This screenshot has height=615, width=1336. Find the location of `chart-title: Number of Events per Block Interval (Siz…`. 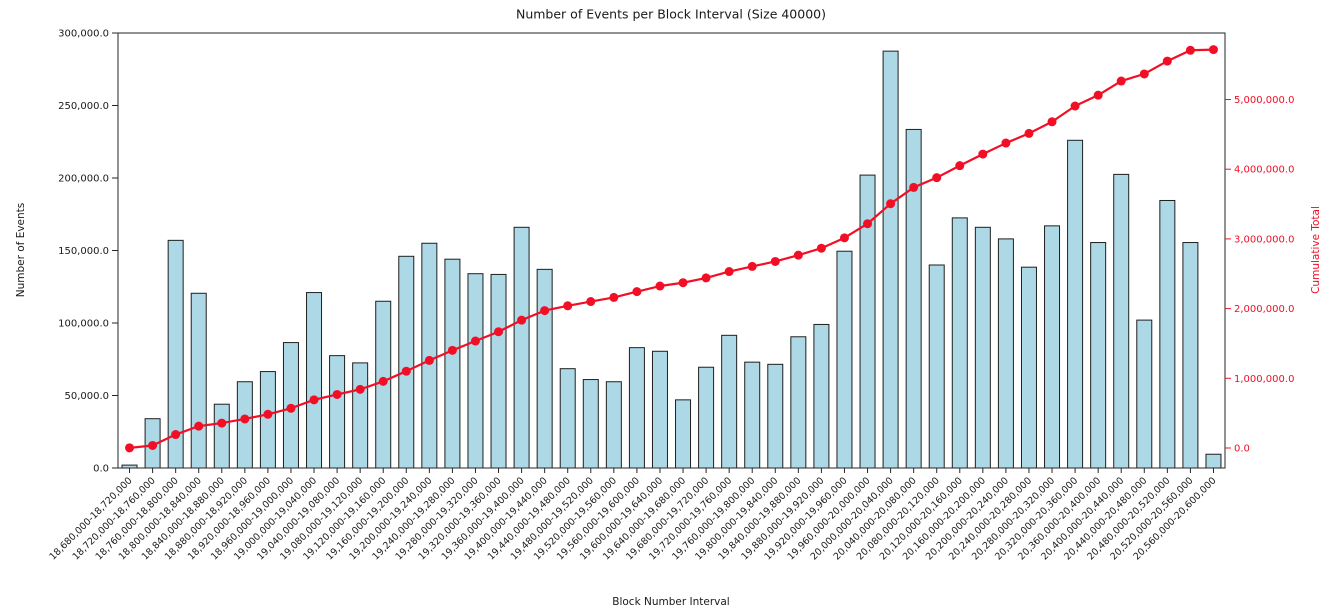

chart-title: Number of Events per Block Interval (Siz… is located at coordinates (671, 14).